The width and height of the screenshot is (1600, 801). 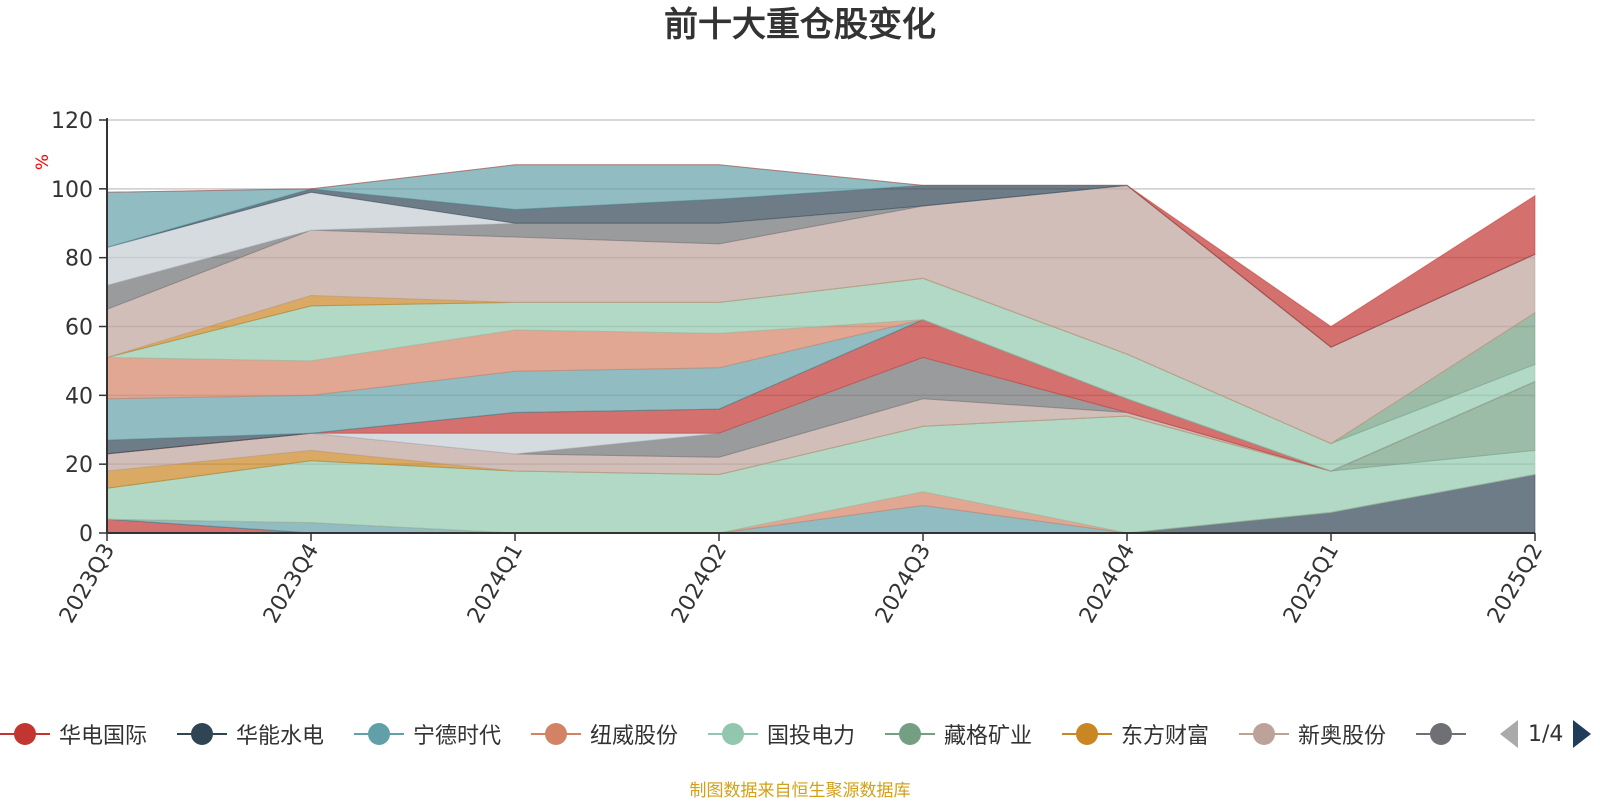 What do you see at coordinates (811, 736) in the screenshot?
I see `legend-label: 国投电力` at bounding box center [811, 736].